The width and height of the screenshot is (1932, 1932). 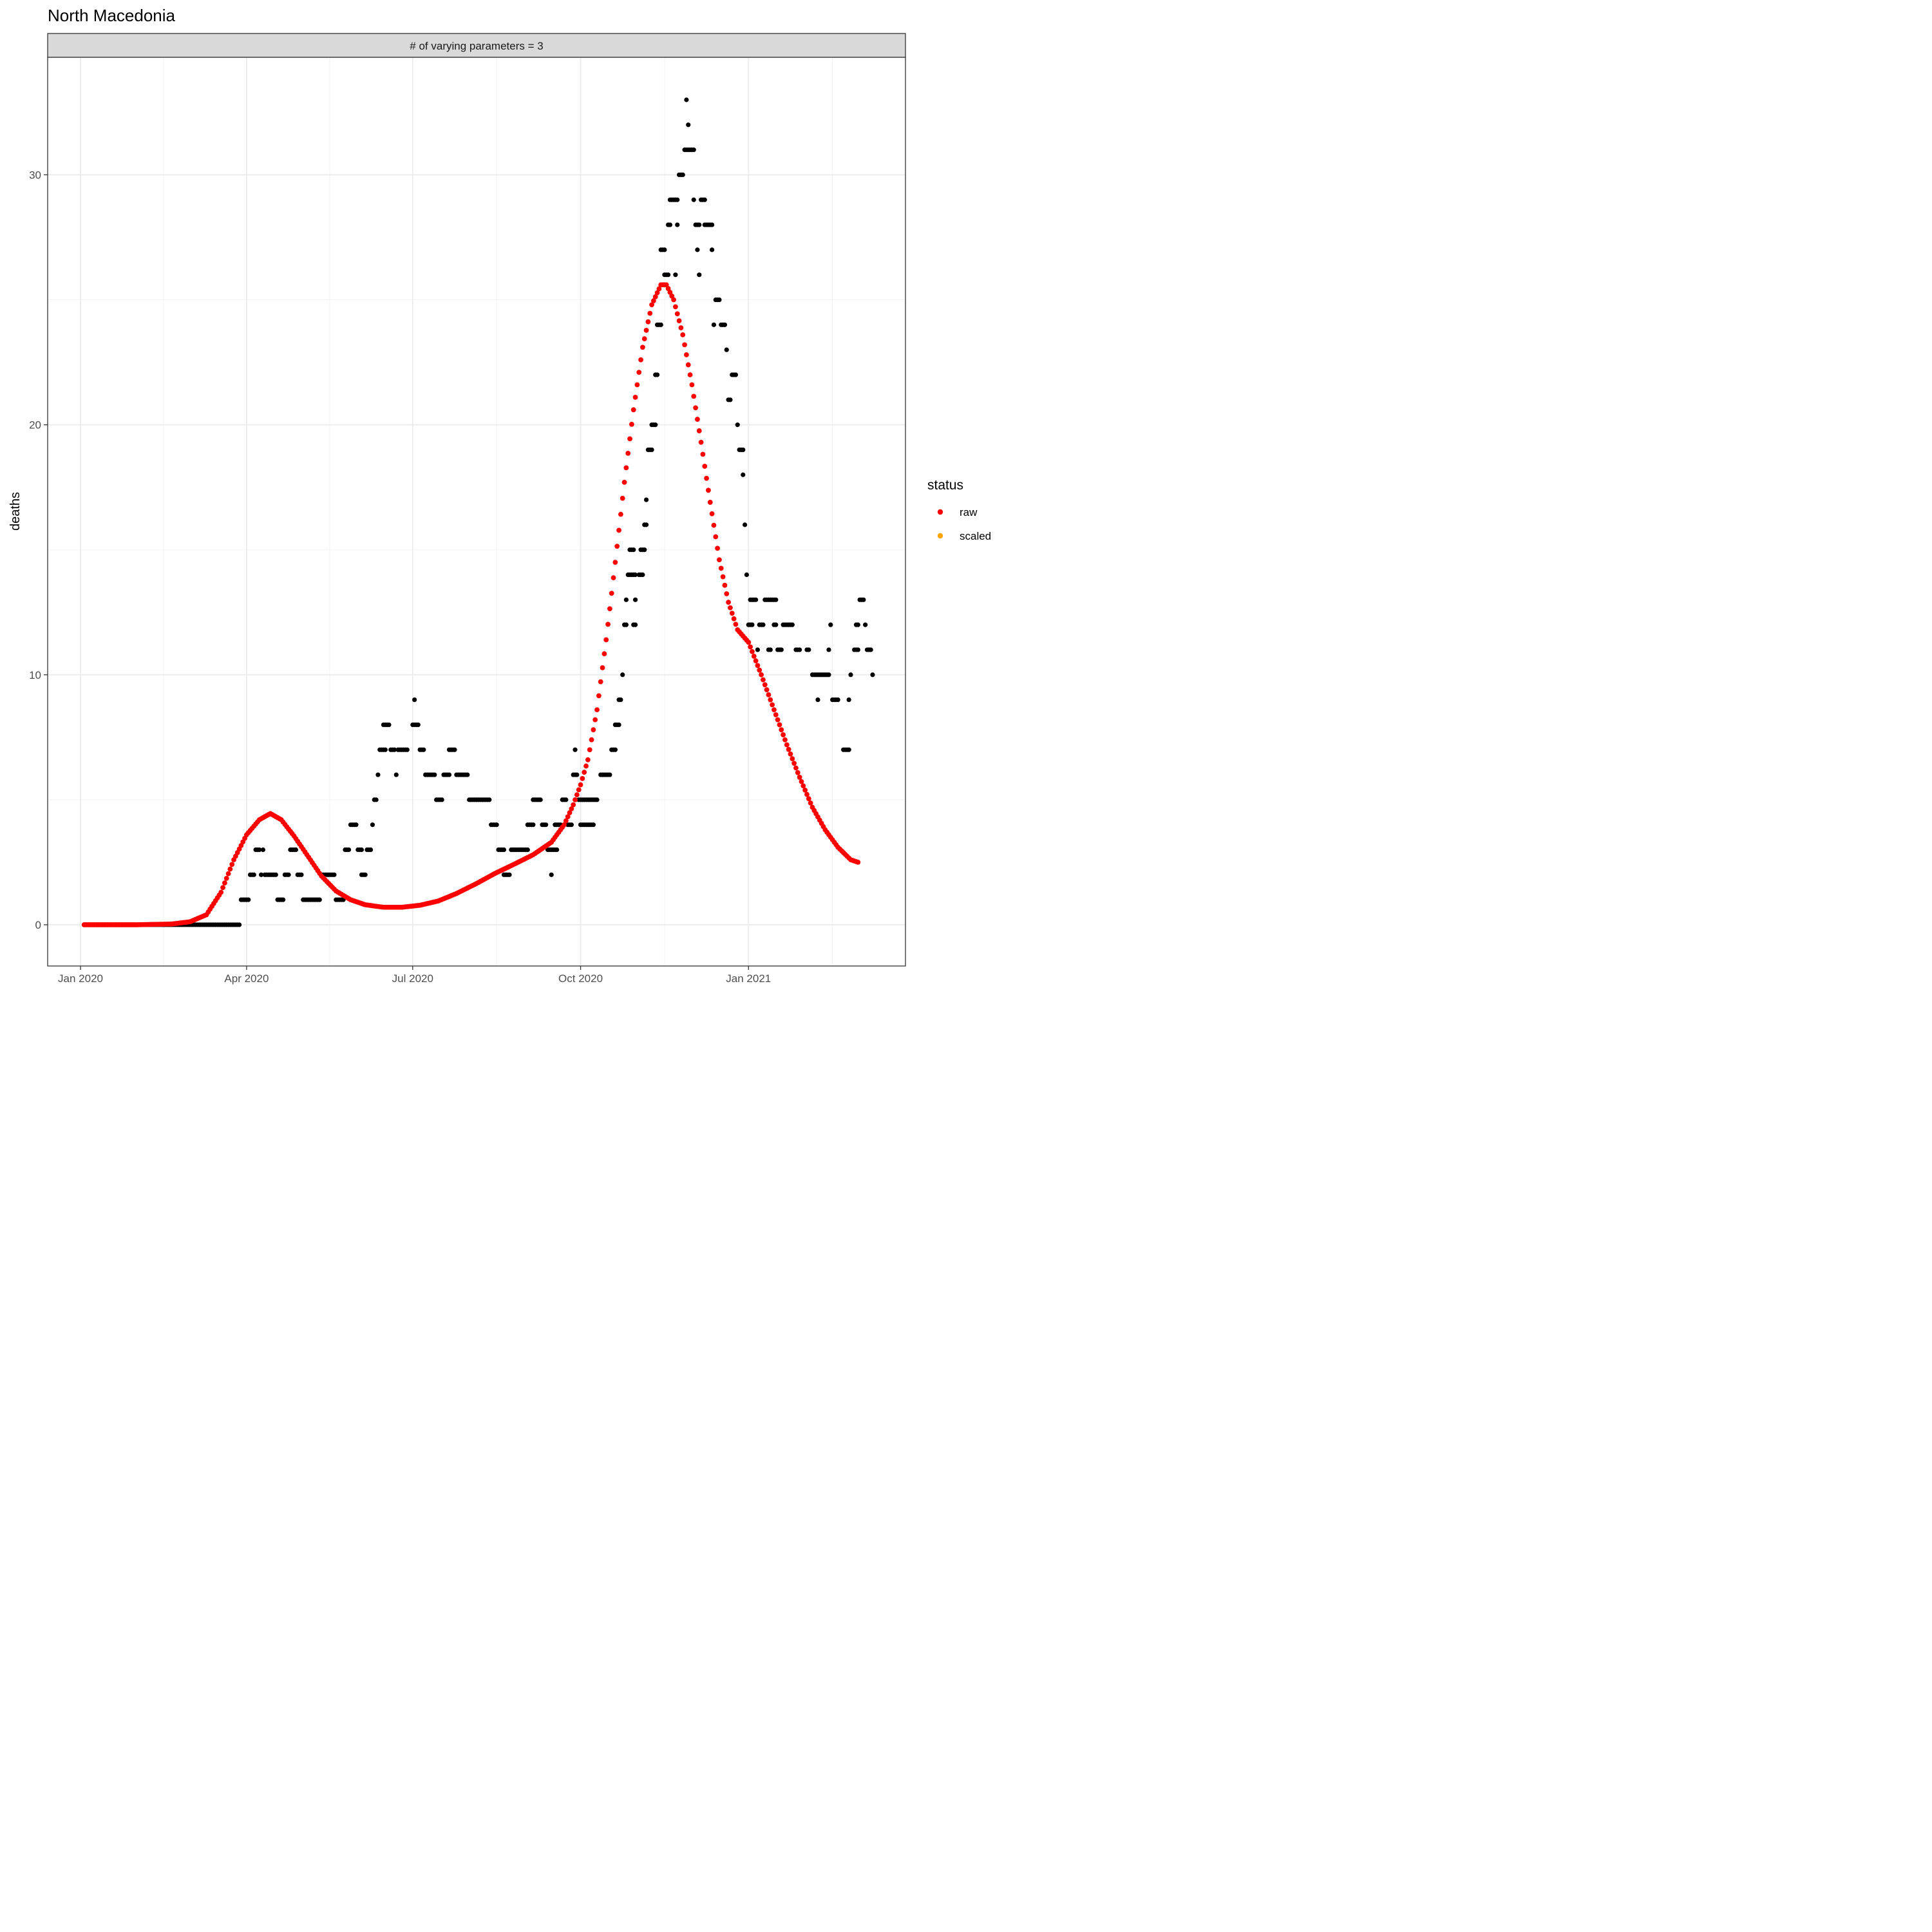 I want to click on legend-label-scaled: scaled, so click(x=975, y=536).